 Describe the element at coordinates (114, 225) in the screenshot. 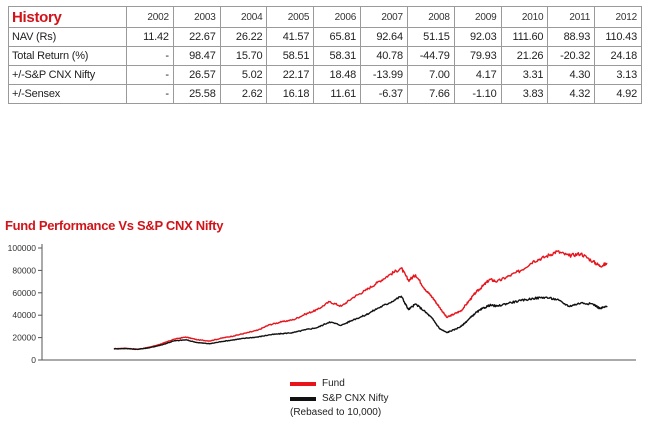

I see `chart-title: Fund Performance Vs S&P CNX Nifty` at that location.